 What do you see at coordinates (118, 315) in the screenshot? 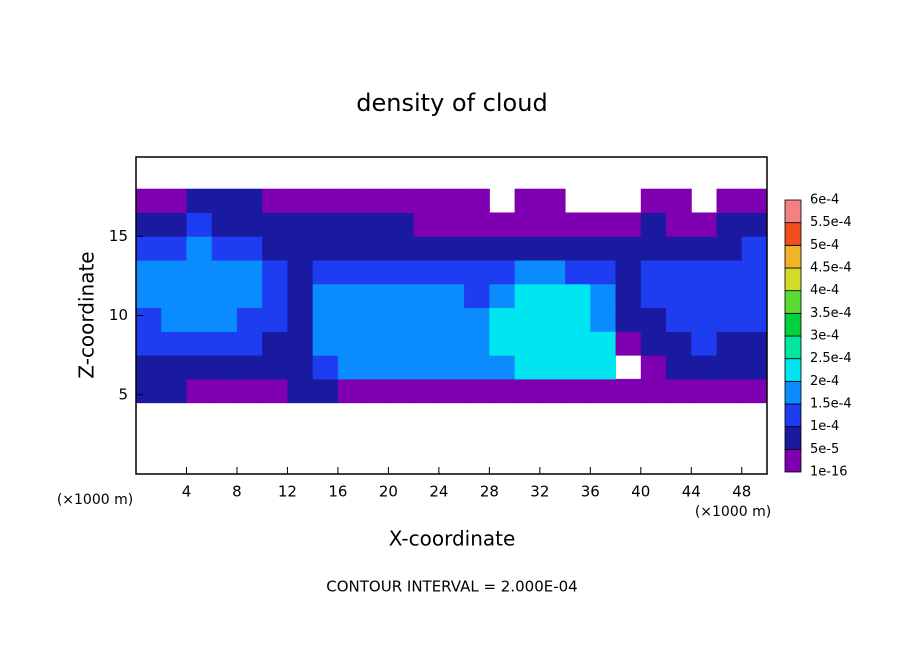
I see `y-tick-label: 10` at bounding box center [118, 315].